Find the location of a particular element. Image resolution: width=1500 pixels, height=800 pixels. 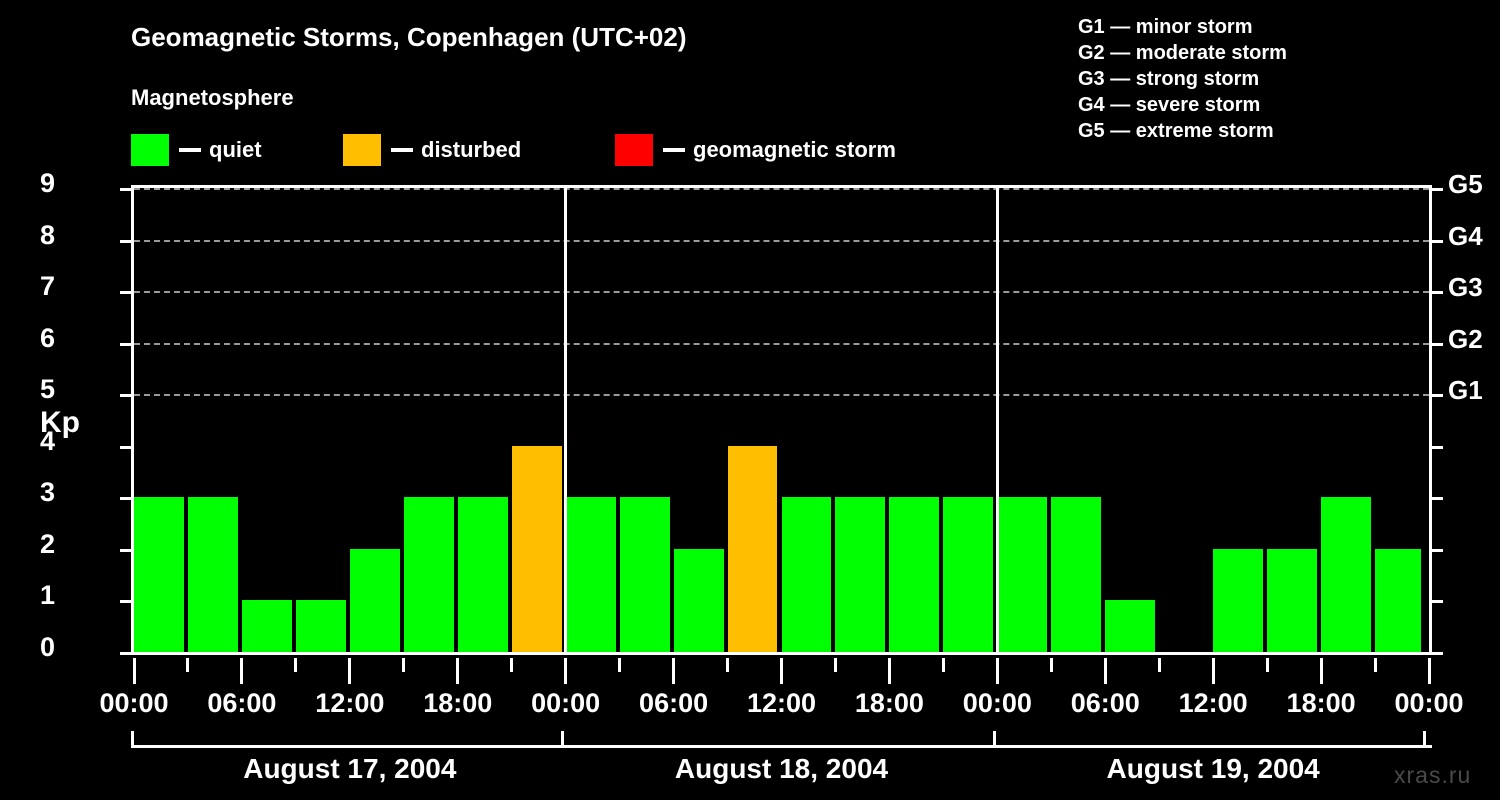

legend-disturbed-label: disturbed is located at coordinates (471, 149).